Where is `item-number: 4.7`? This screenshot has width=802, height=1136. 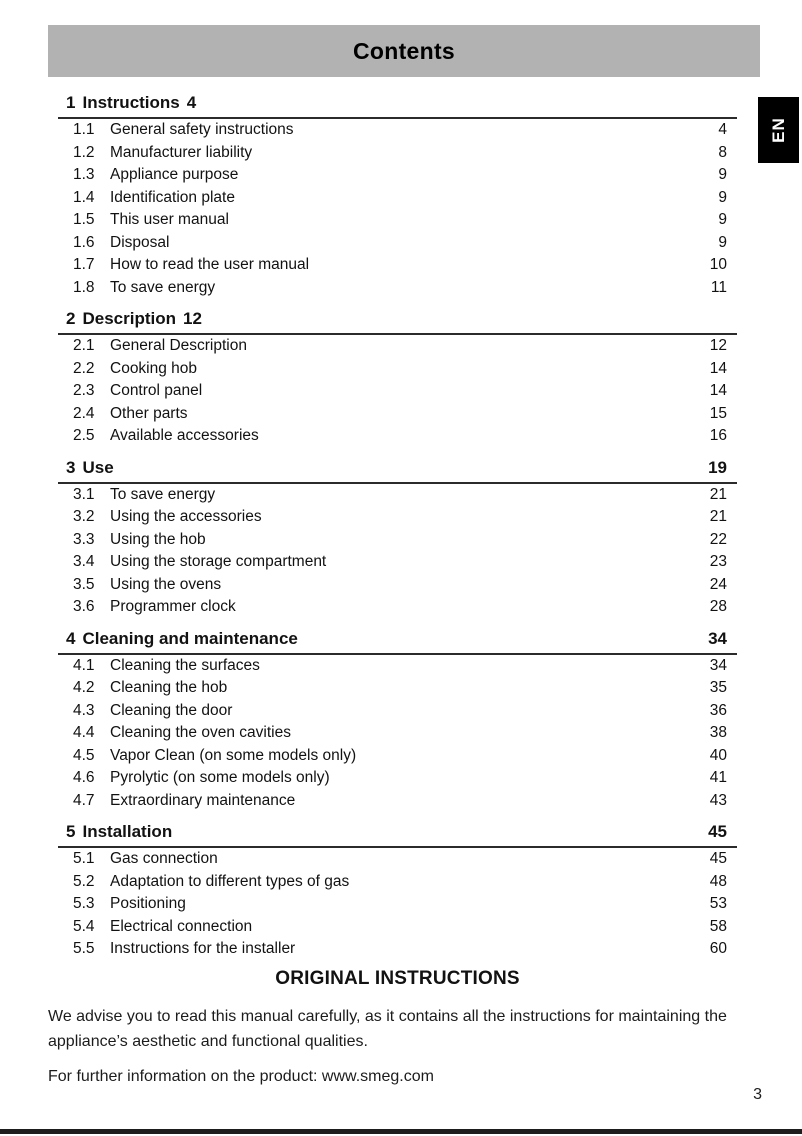 item-number: 4.7 is located at coordinates (84, 800).